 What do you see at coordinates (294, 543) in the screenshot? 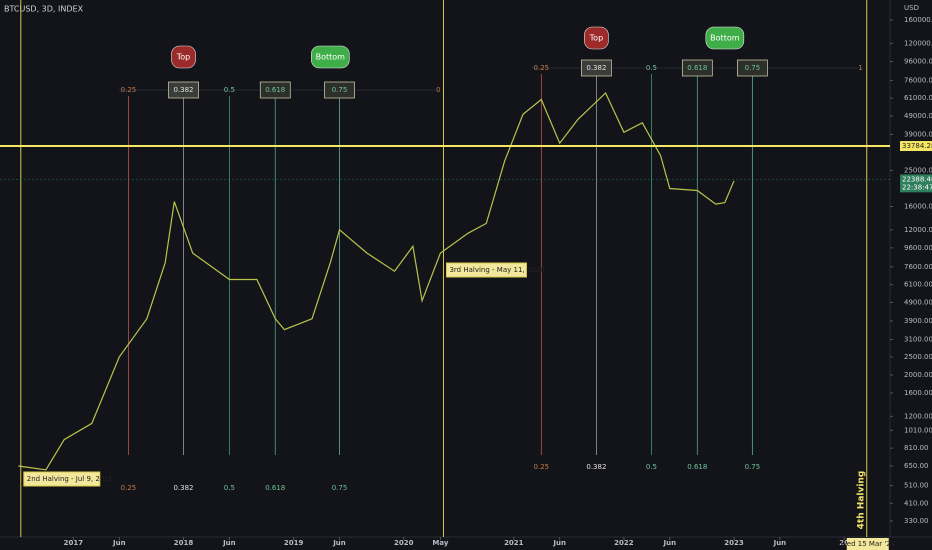
I see `x-tick-label: 2019` at bounding box center [294, 543].